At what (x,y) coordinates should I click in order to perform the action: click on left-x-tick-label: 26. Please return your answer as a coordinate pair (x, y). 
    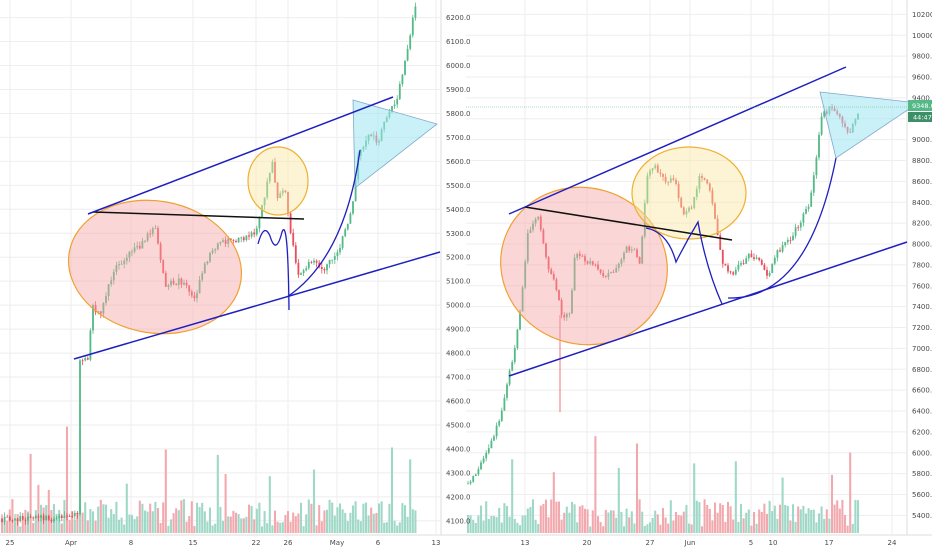
    Looking at the image, I should click on (288, 543).